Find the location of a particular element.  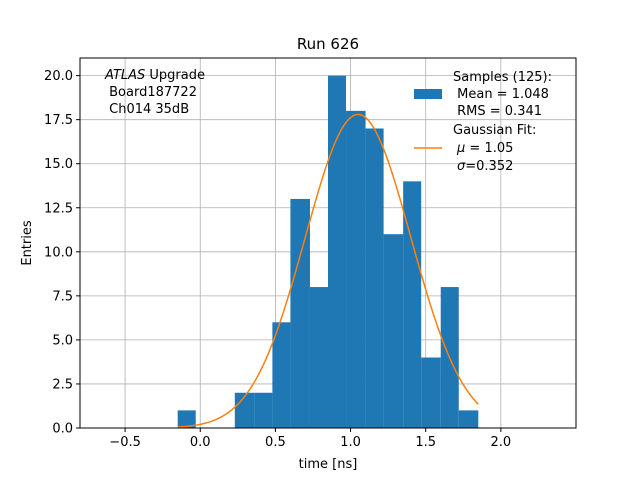

y-axis-ticks: 0.0 2.5 5.0 7.5 10.0 12.5 15.0 17.5 20.0 is located at coordinates (62, 253).